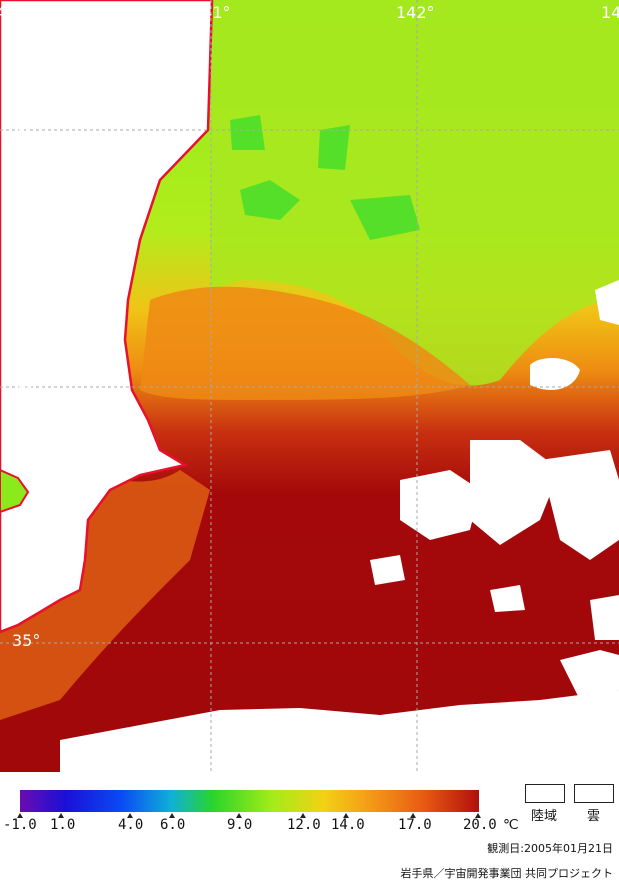 The width and height of the screenshot is (619, 881). I want to click on cloud-key-swatch, so click(594, 793).